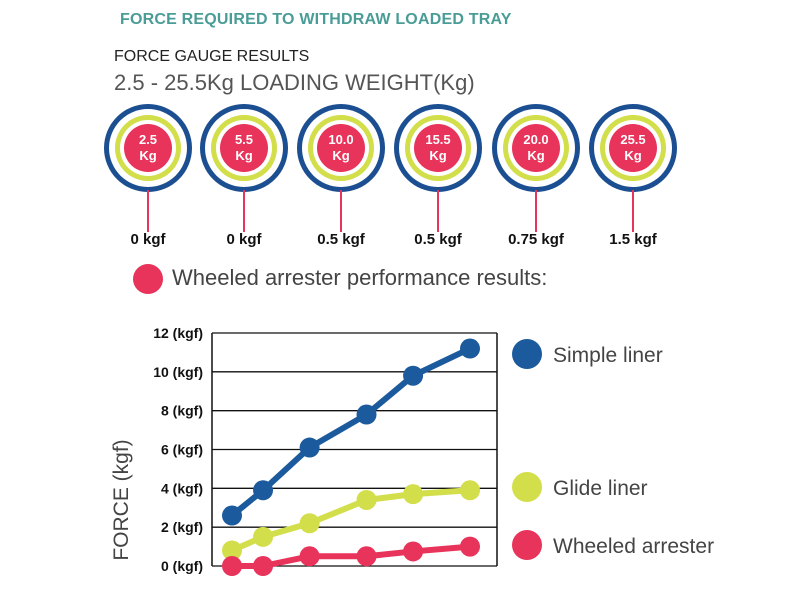  Describe the element at coordinates (360, 277) in the screenshot. I see `performance-results-label: Wheeled arrester performance results:` at that location.